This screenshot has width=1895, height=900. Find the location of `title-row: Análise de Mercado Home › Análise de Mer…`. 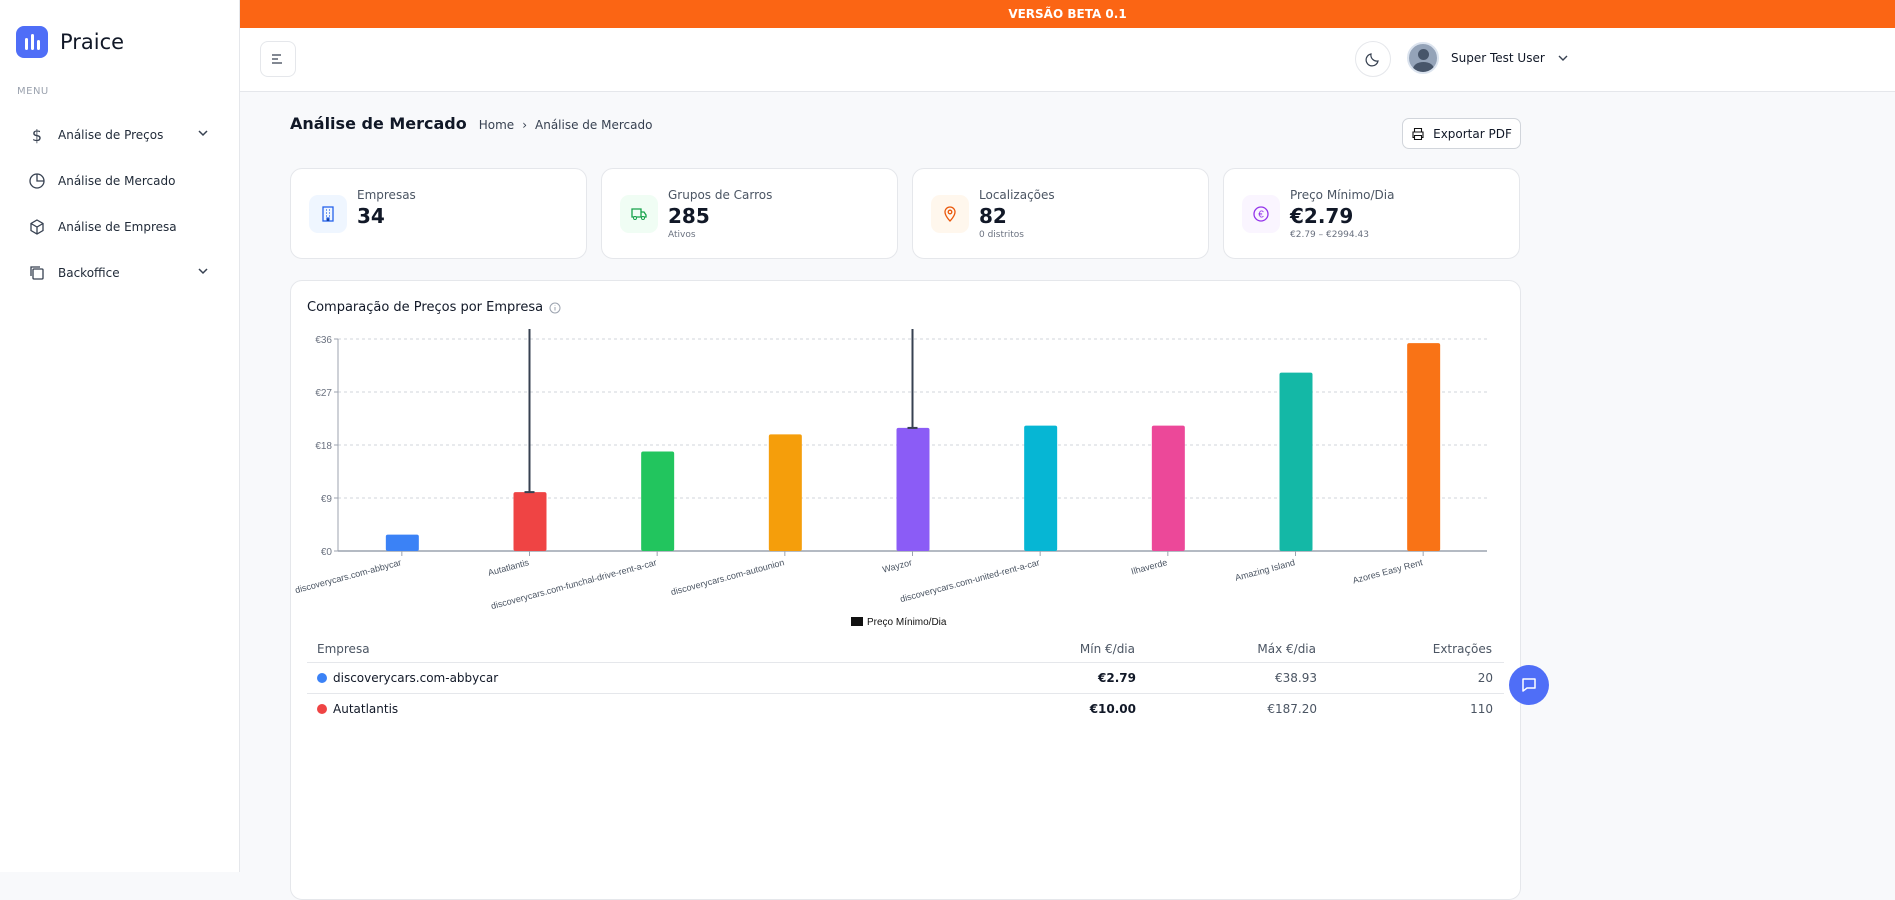

title-row: Análise de Mercado Home › Análise de Mer… is located at coordinates (471, 123).